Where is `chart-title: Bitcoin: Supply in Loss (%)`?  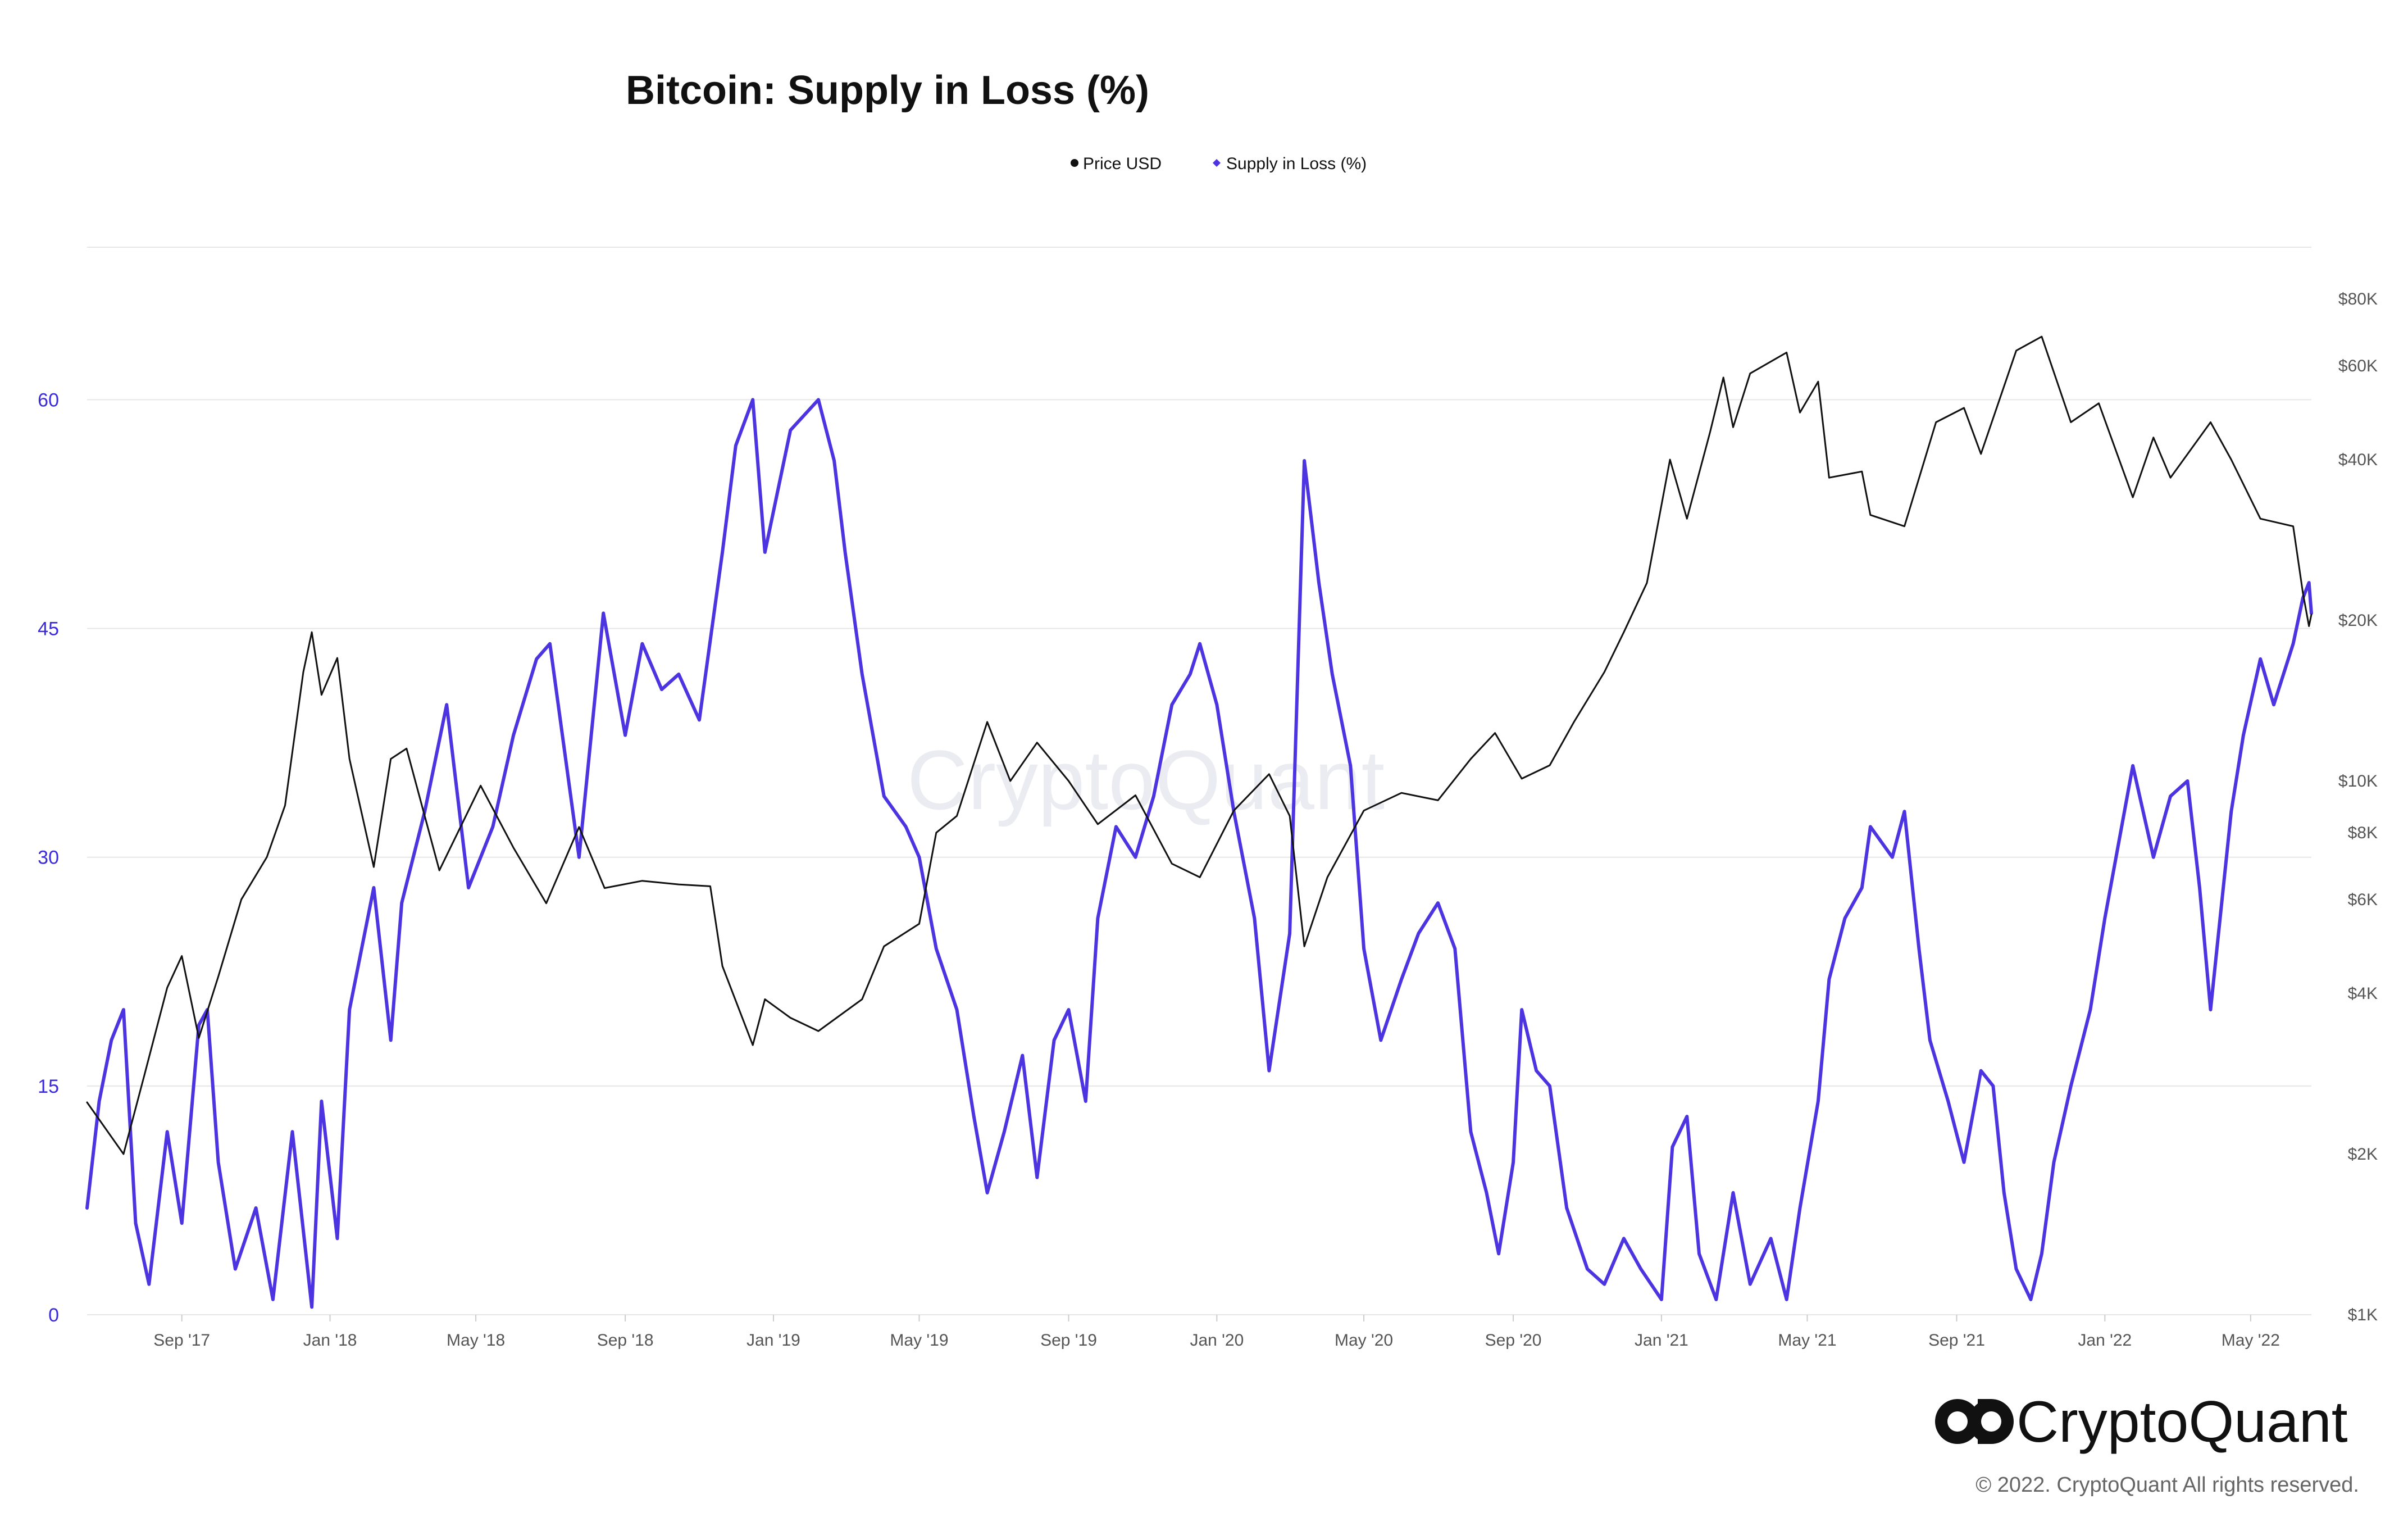 chart-title: Bitcoin: Supply in Loss (%) is located at coordinates (887, 90).